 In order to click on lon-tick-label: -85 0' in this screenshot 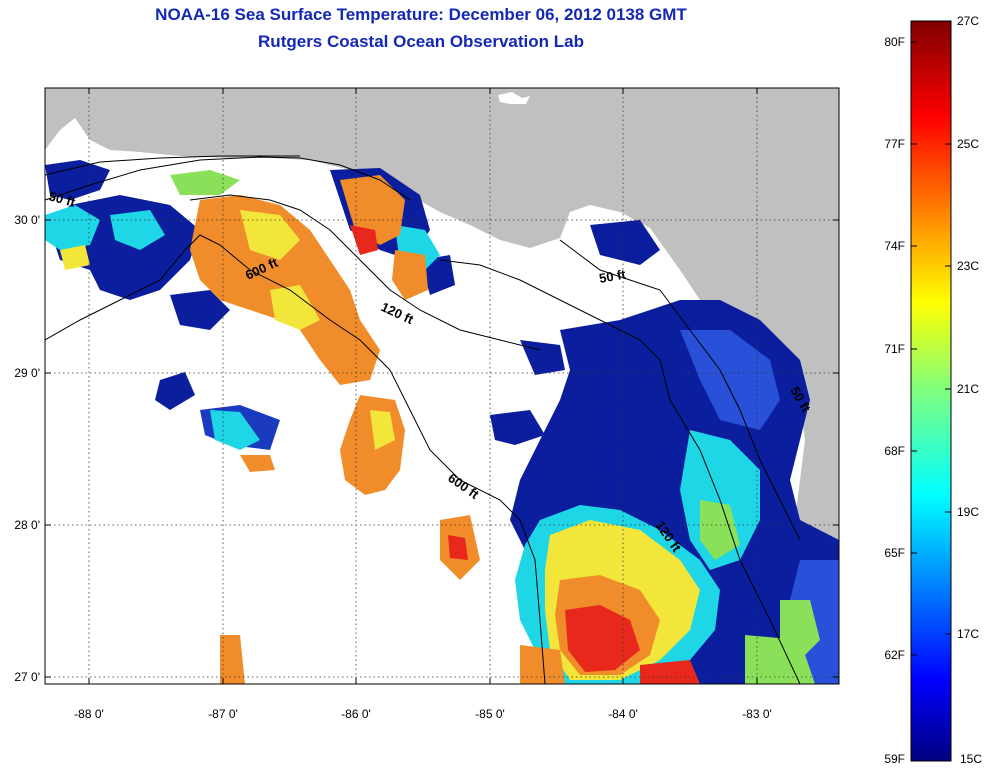, I will do `click(490, 714)`.